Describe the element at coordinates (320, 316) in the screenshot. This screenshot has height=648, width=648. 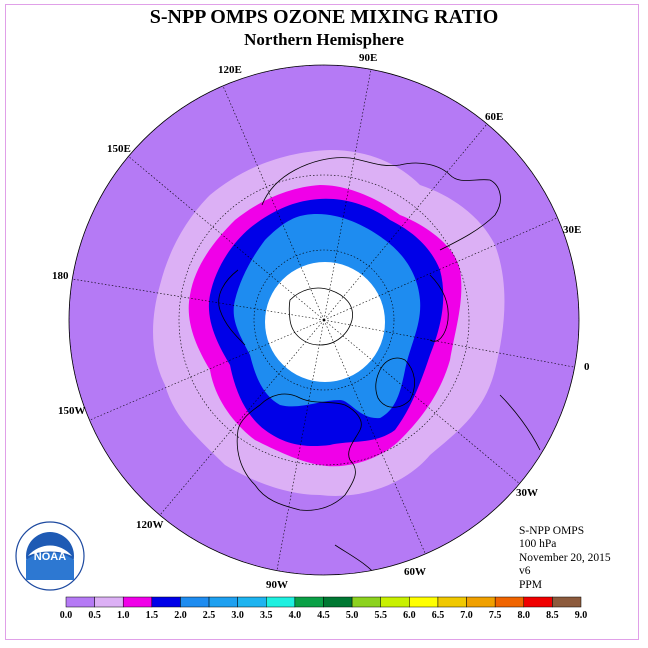
I see `coastline-arctic-islands` at that location.